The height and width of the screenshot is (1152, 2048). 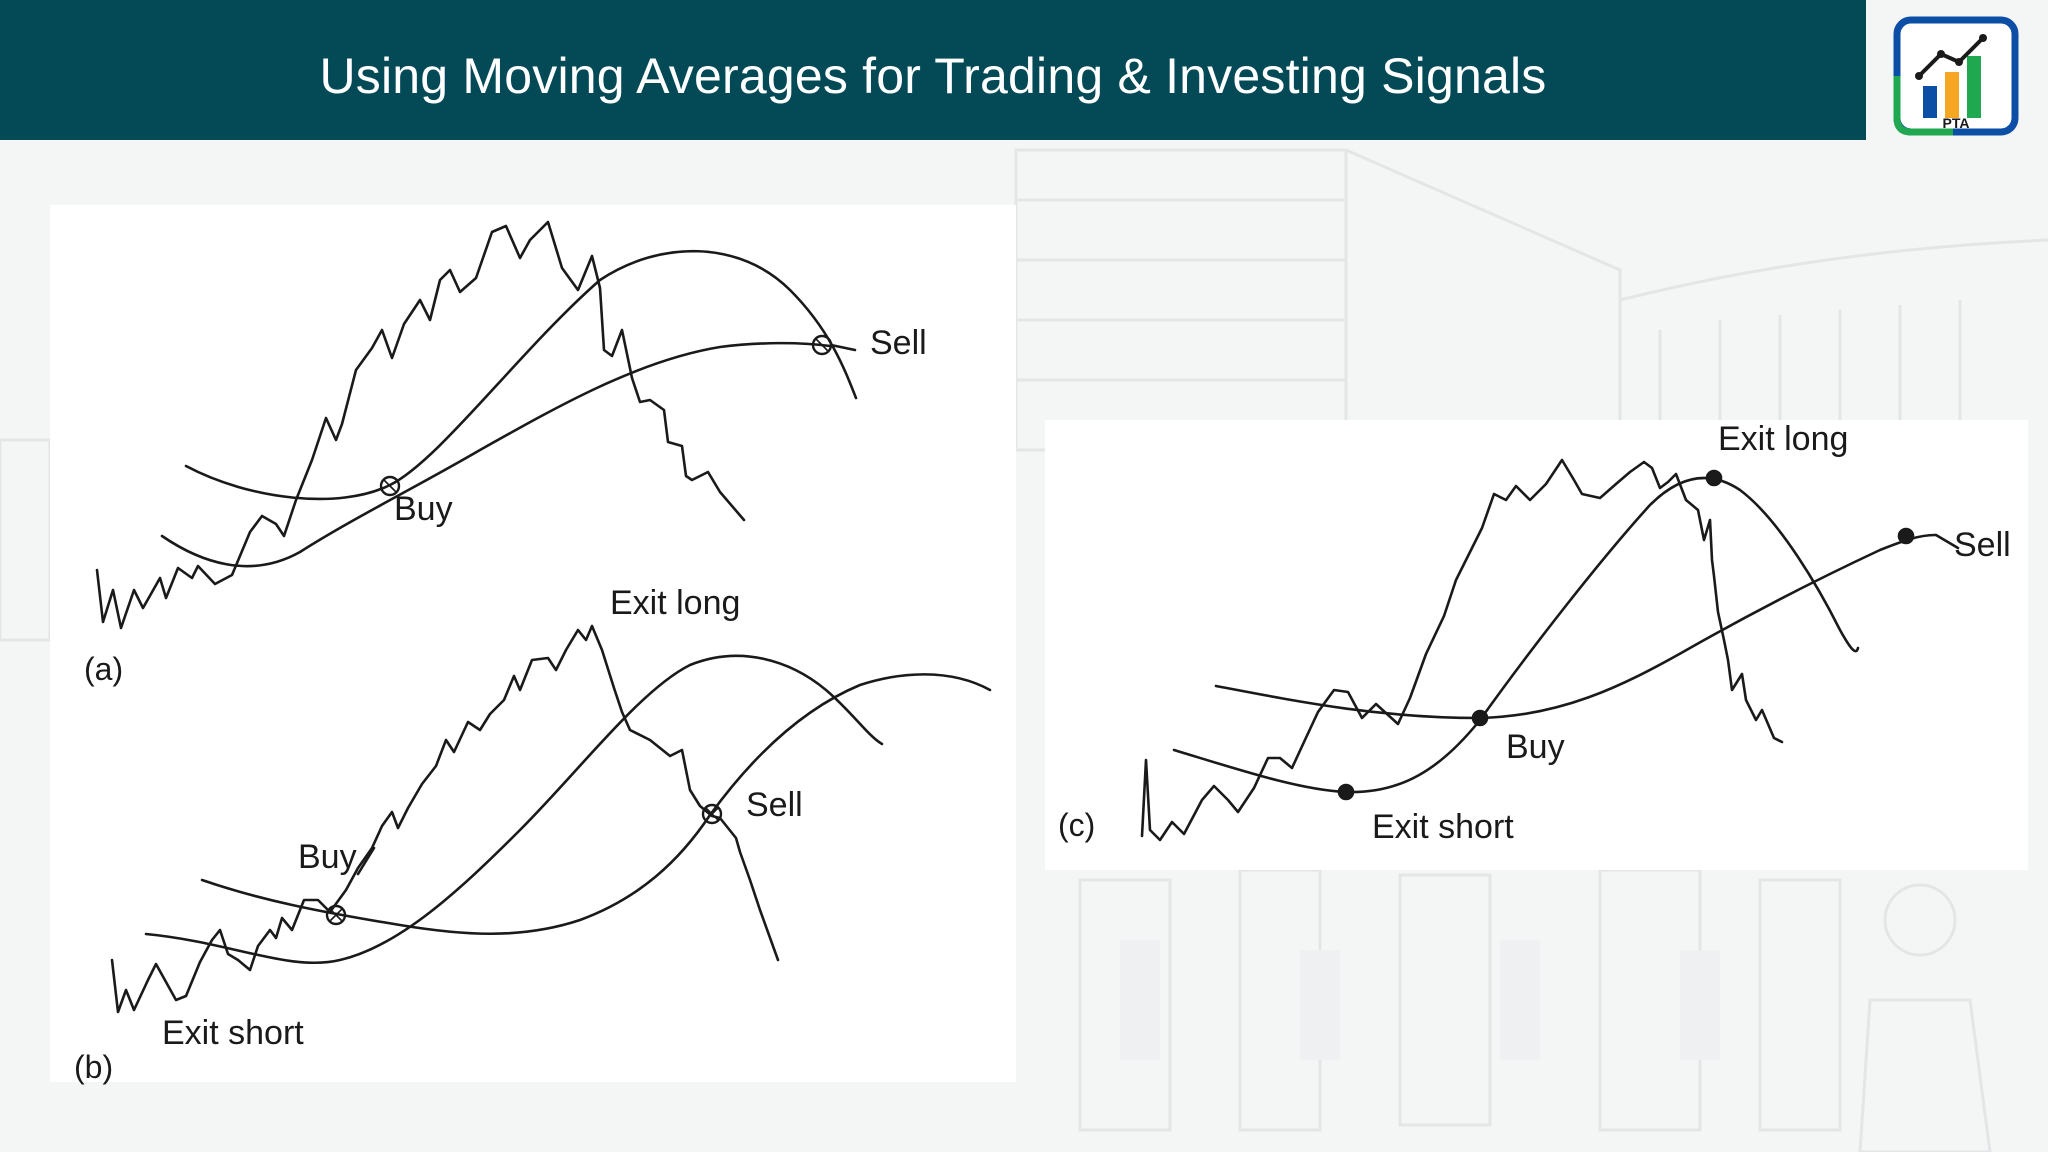 What do you see at coordinates (898, 343) in the screenshot?
I see `panel-a-sell-label: Sell` at bounding box center [898, 343].